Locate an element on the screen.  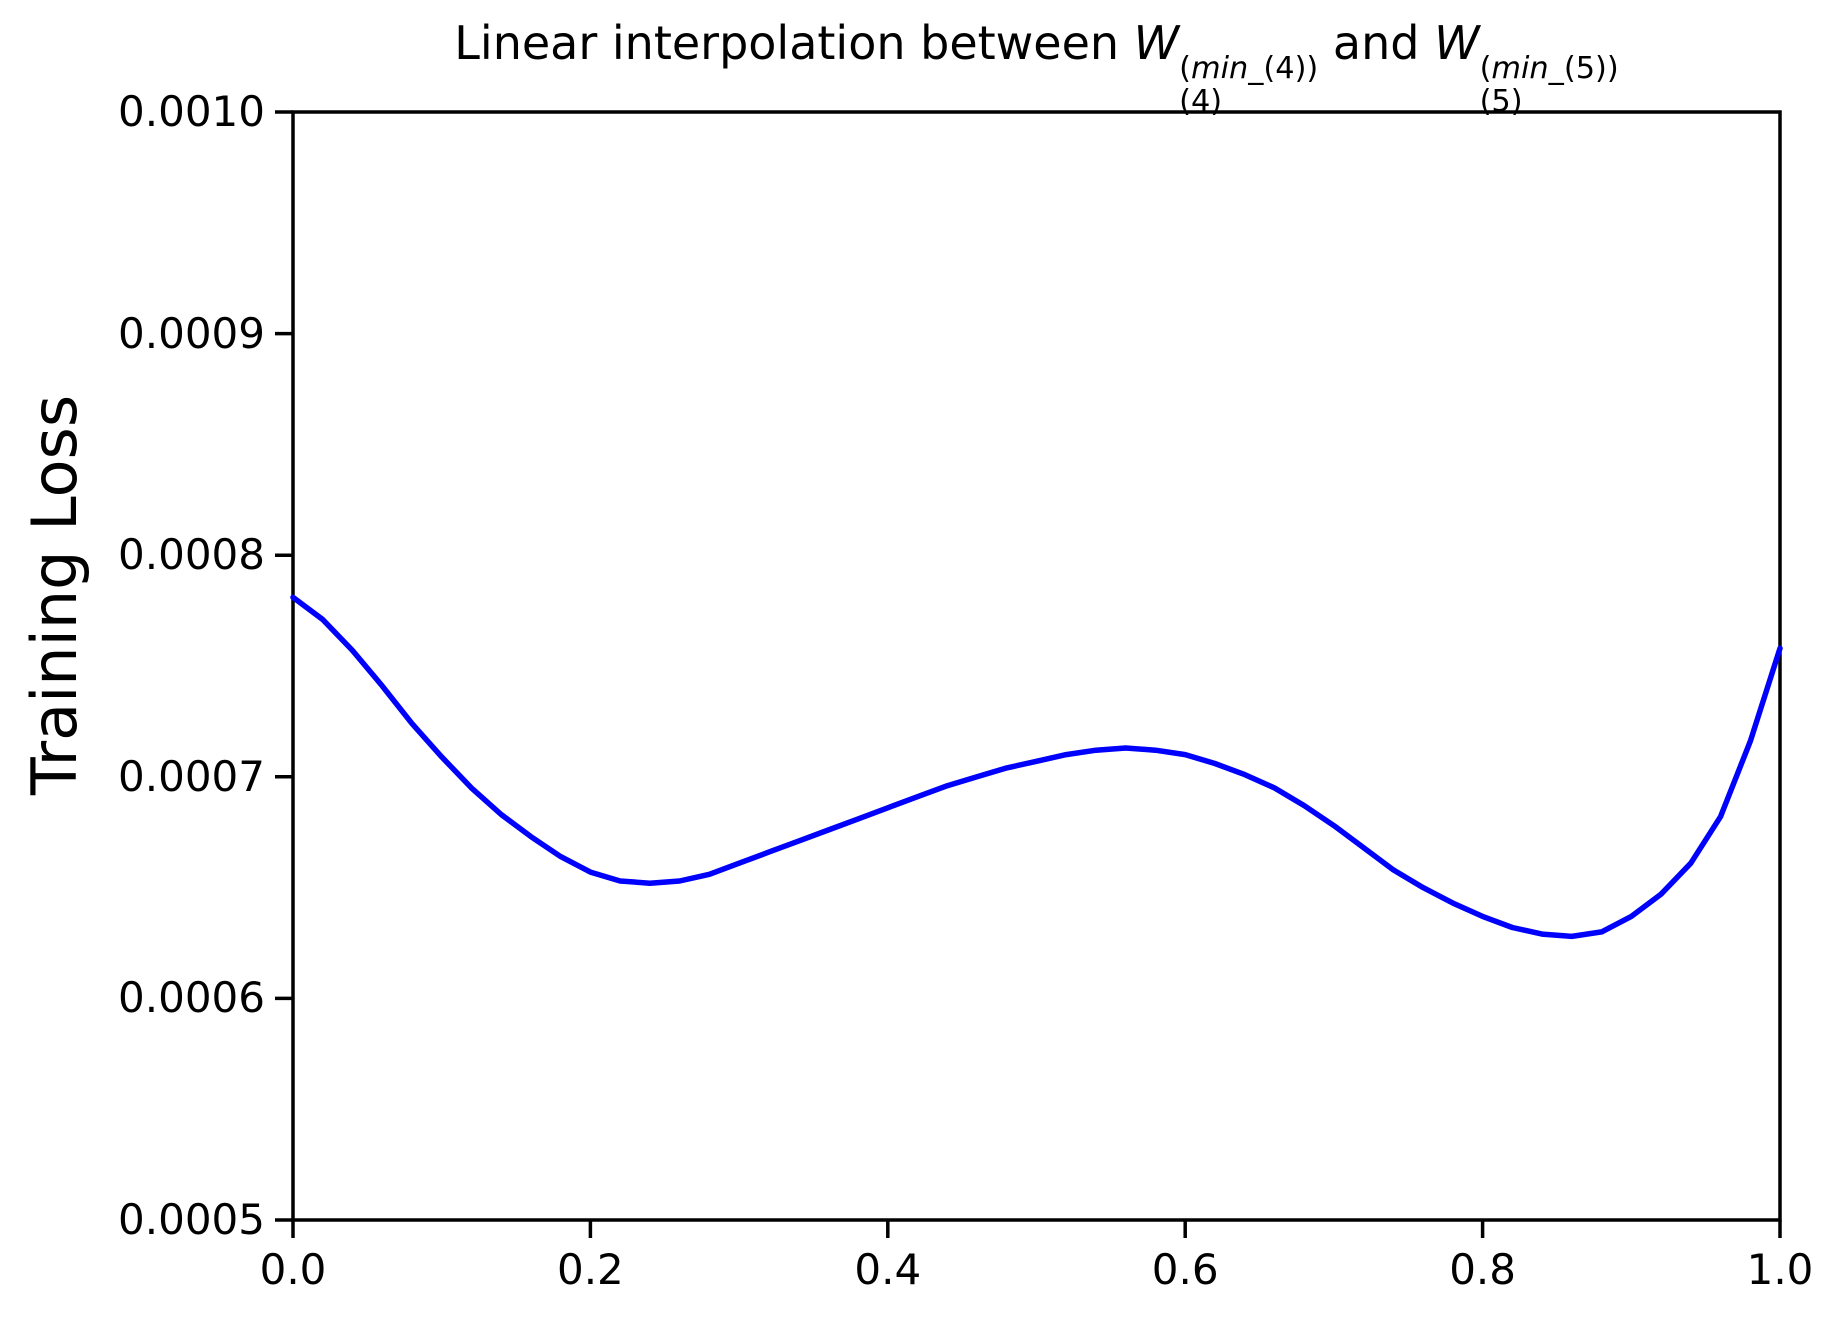
title-w4-term: W (min_(4)) (4) is located at coordinates (1226, 67).